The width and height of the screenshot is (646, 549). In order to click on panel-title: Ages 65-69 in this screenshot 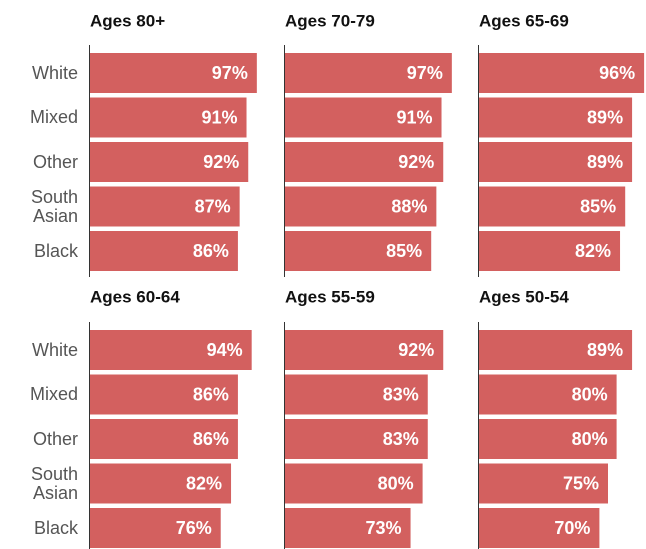, I will do `click(524, 20)`.